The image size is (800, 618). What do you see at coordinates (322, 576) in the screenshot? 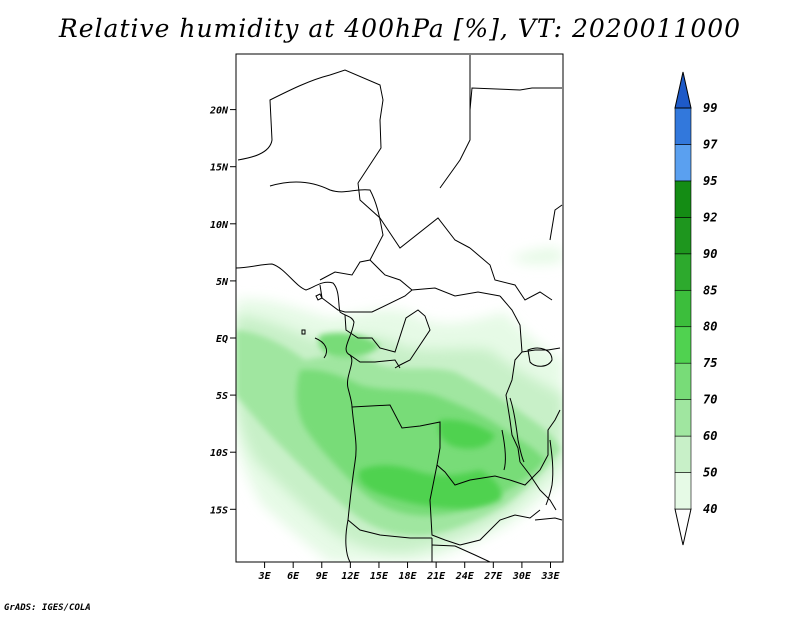
I see `lon-label: 9E` at bounding box center [322, 576].